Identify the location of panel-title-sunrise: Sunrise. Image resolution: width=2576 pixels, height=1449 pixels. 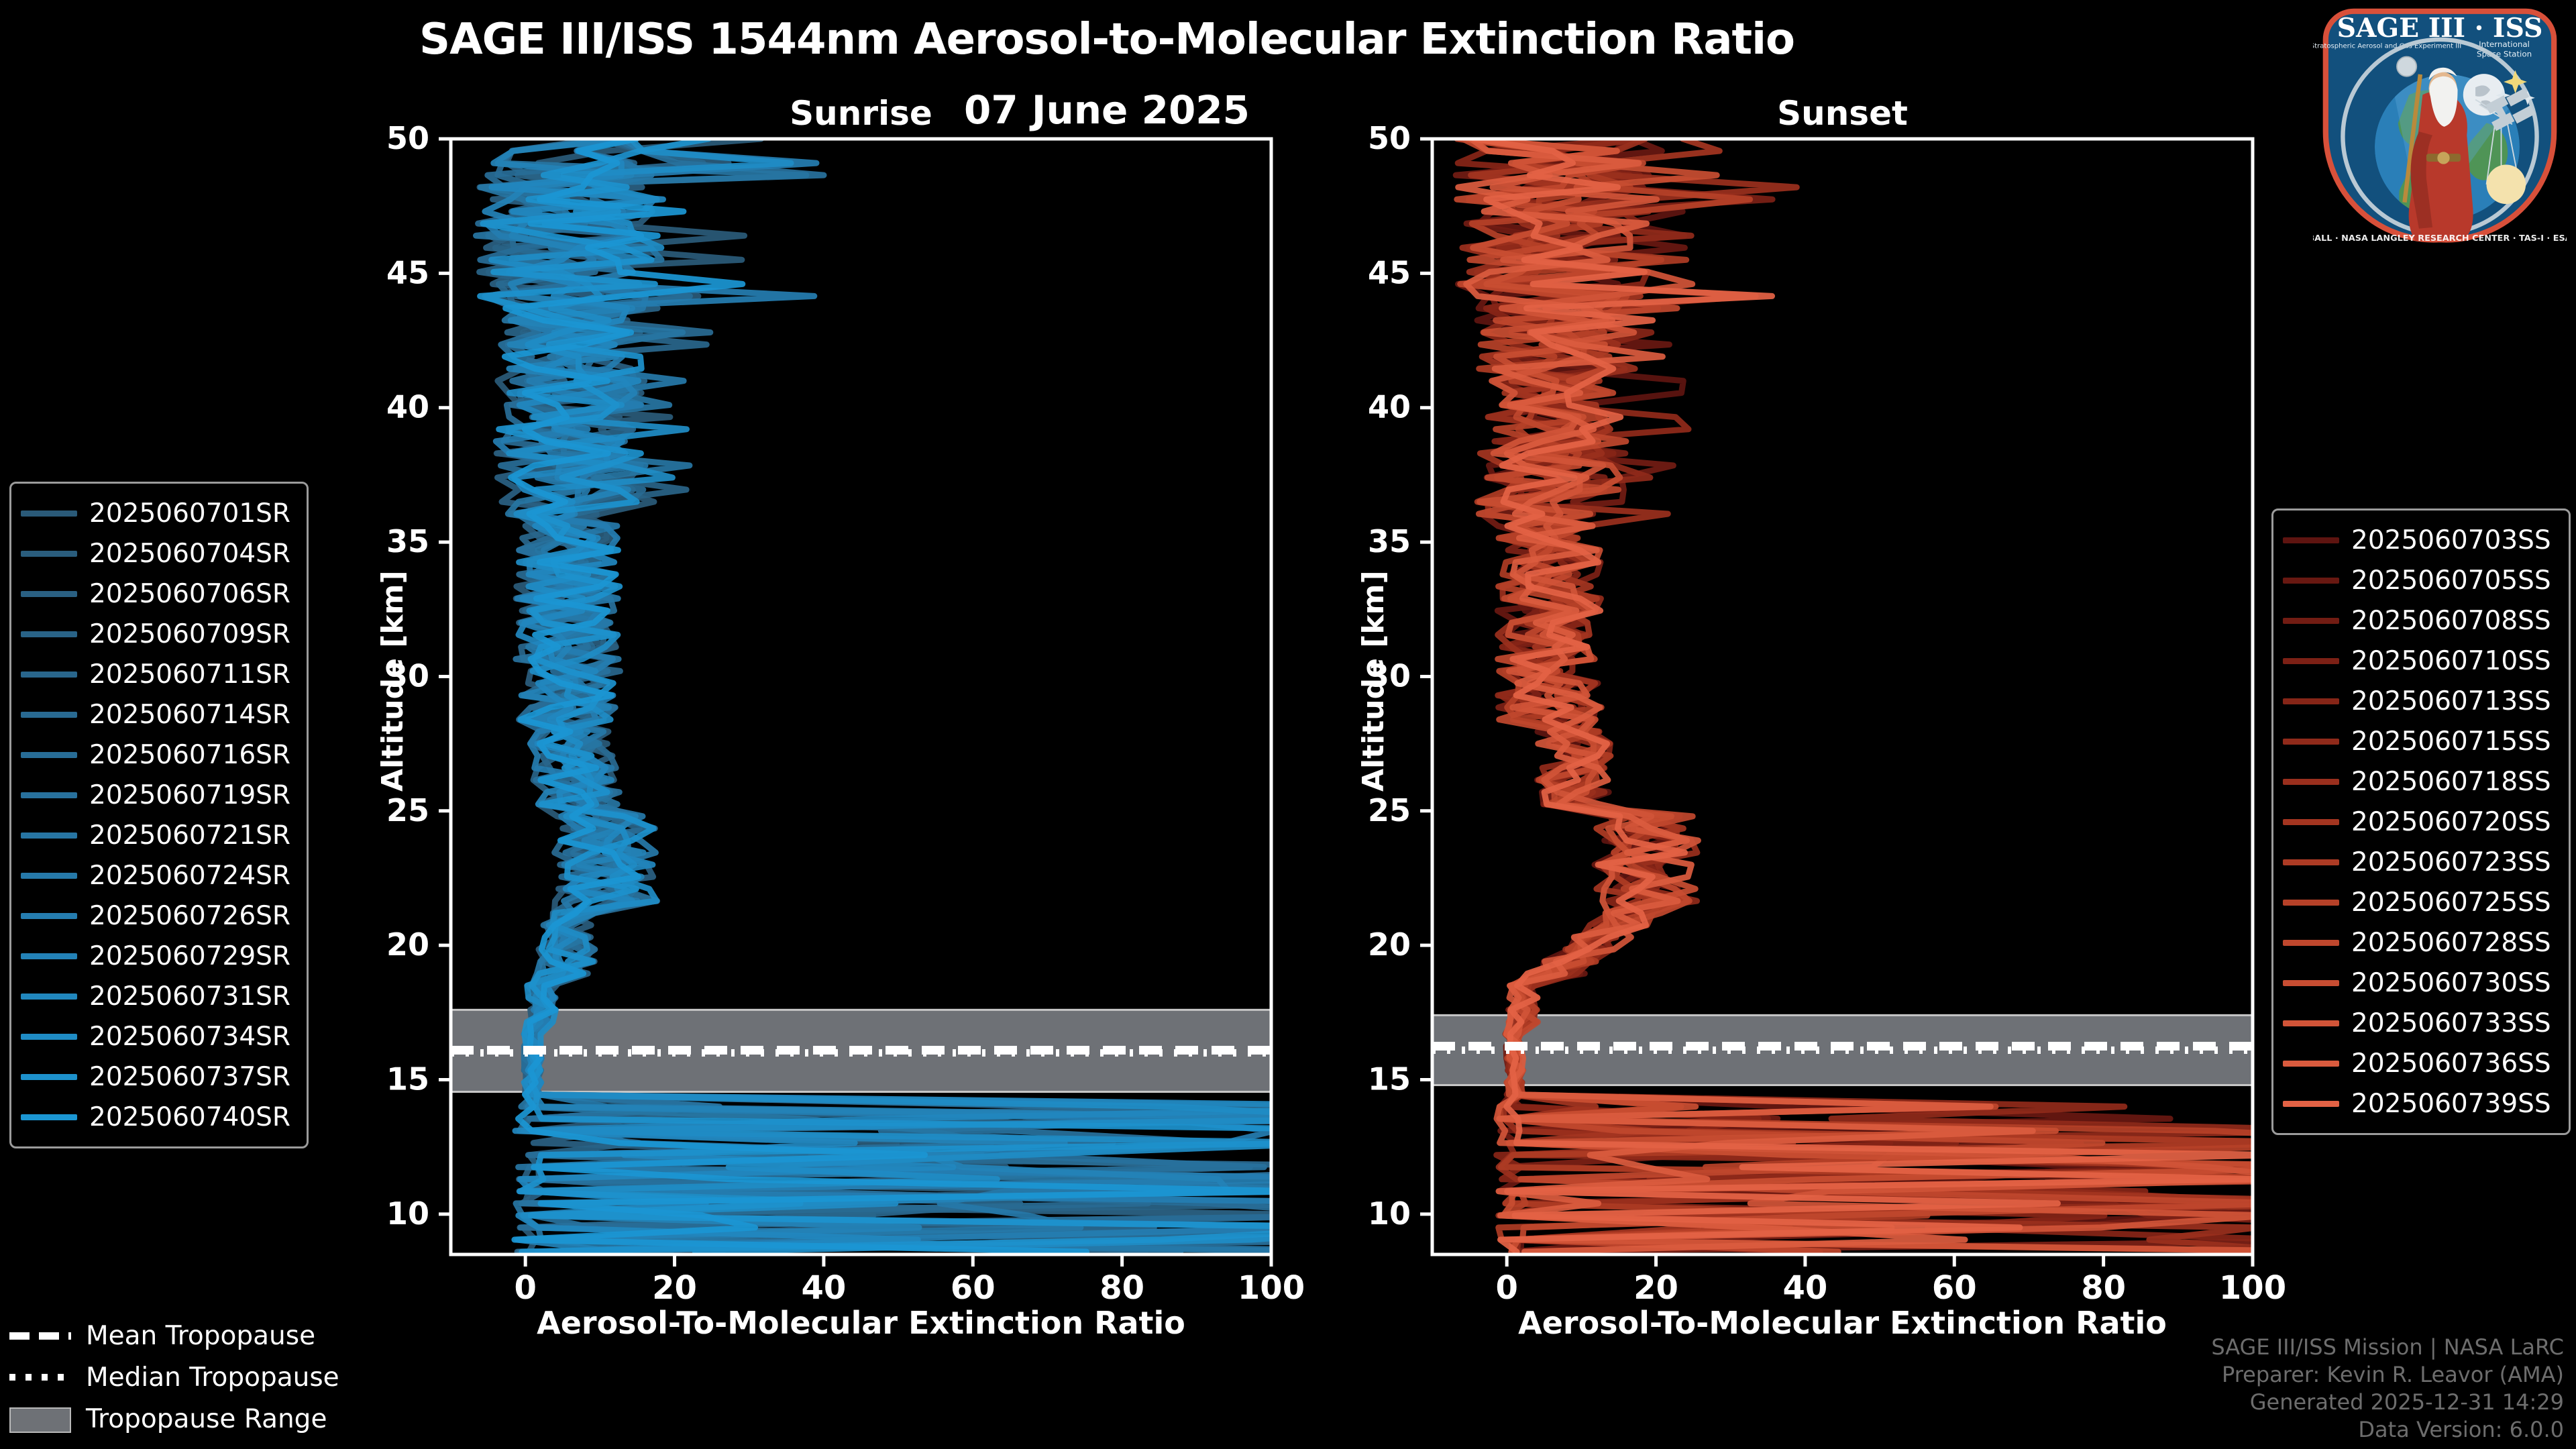
(861, 113).